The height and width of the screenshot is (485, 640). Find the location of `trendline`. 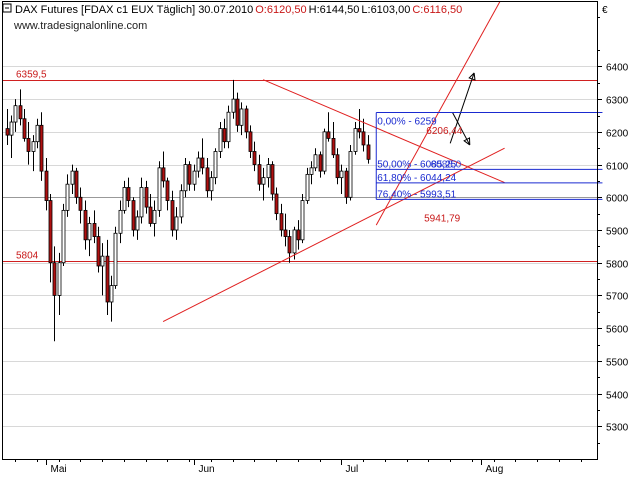

trendline is located at coordinates (383, 131).